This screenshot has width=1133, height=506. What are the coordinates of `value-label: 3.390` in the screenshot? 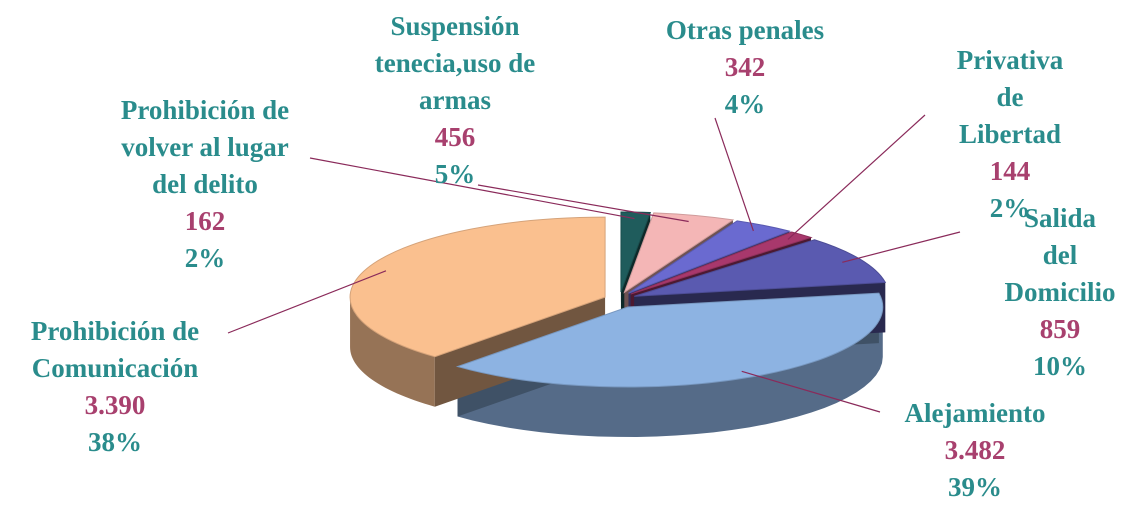 It's located at (115, 405).